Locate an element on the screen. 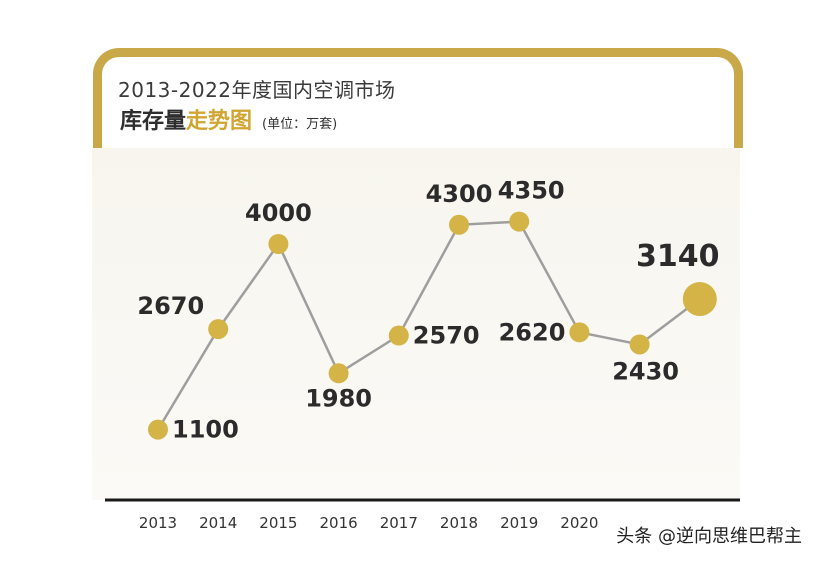  data-label-2015: 4000 is located at coordinates (278, 213).